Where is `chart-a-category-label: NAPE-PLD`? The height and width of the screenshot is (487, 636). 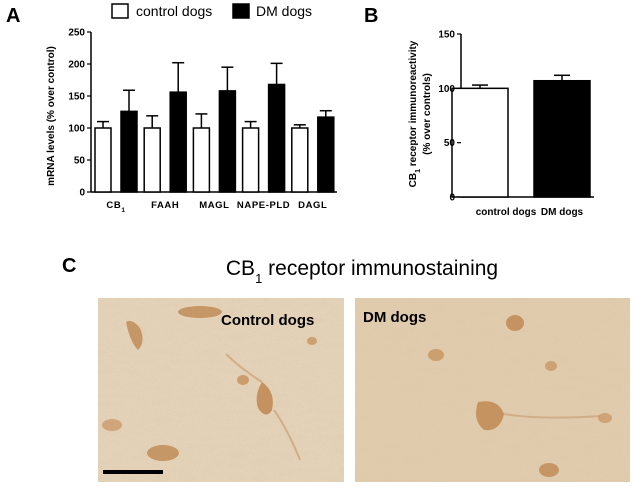 chart-a-category-label: NAPE-PLD is located at coordinates (263, 205).